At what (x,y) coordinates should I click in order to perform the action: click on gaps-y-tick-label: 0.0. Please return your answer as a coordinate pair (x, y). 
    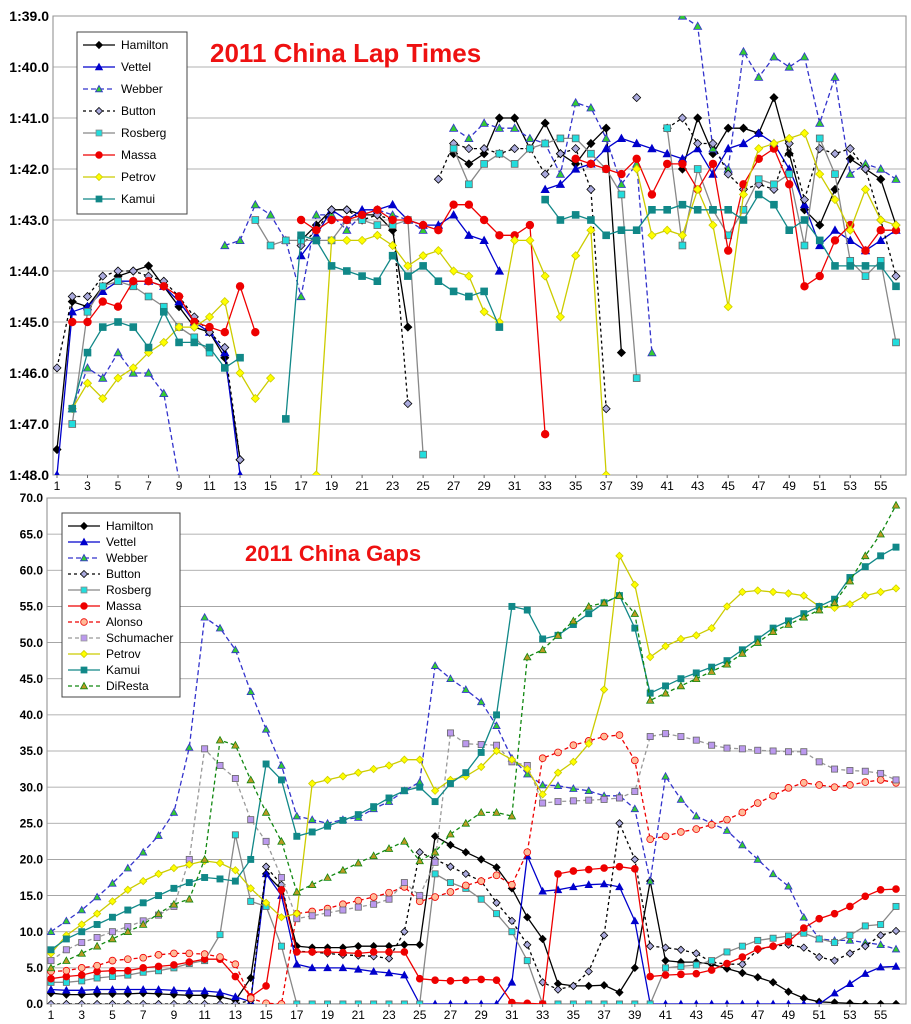
    Looking at the image, I should click on (34, 1004).